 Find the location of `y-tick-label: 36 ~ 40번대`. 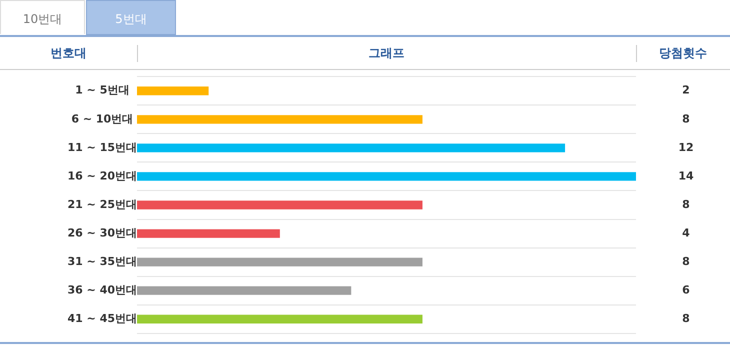

y-tick-label: 36 ~ 40번대 is located at coordinates (103, 289).